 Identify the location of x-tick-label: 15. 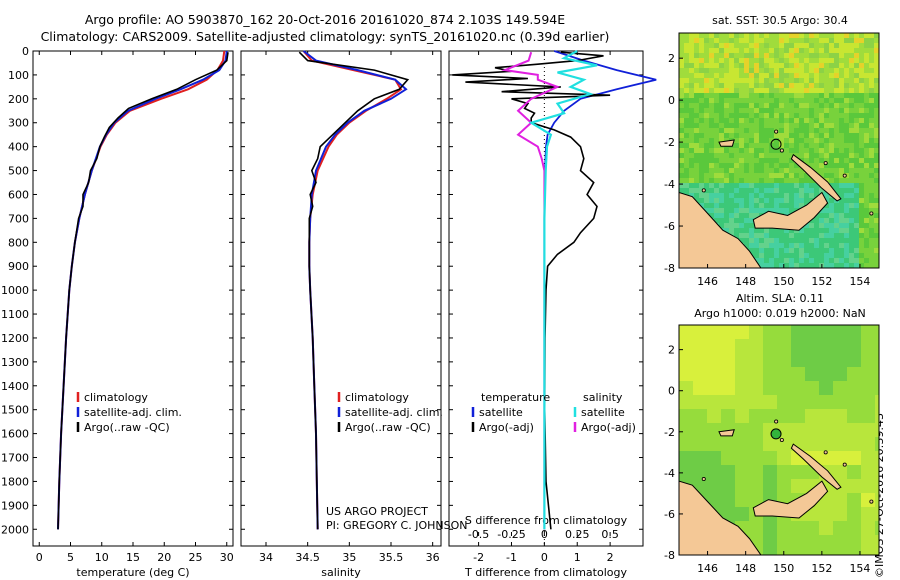
(133, 557).